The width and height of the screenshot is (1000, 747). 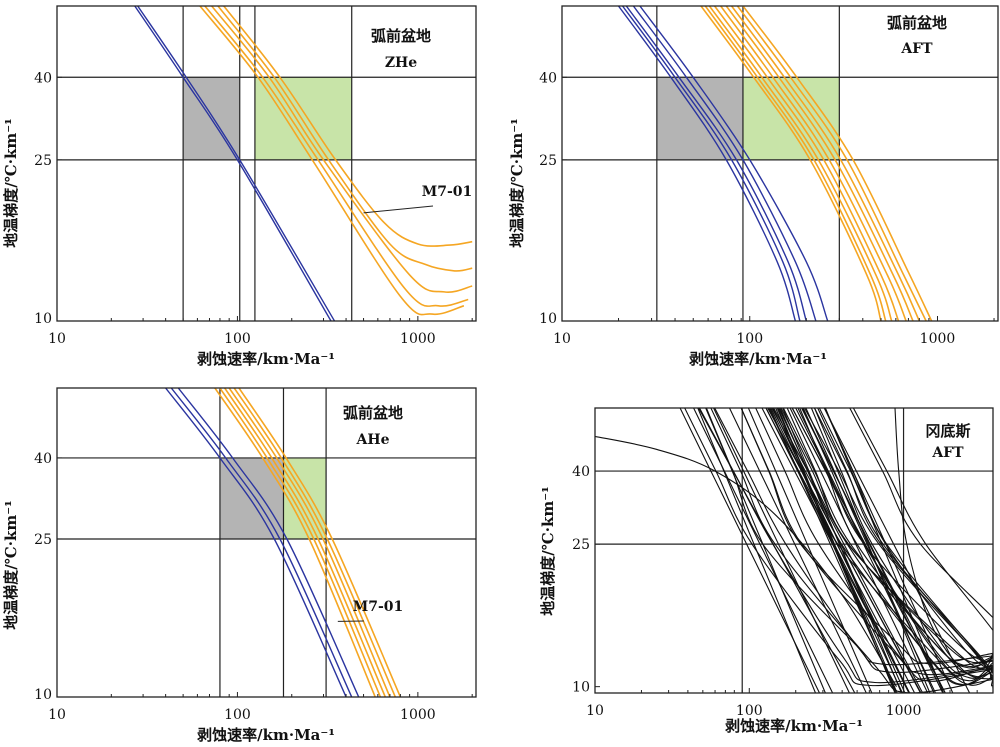 What do you see at coordinates (947, 431) in the screenshot?
I see `panel-label-region: 冈底斯` at bounding box center [947, 431].